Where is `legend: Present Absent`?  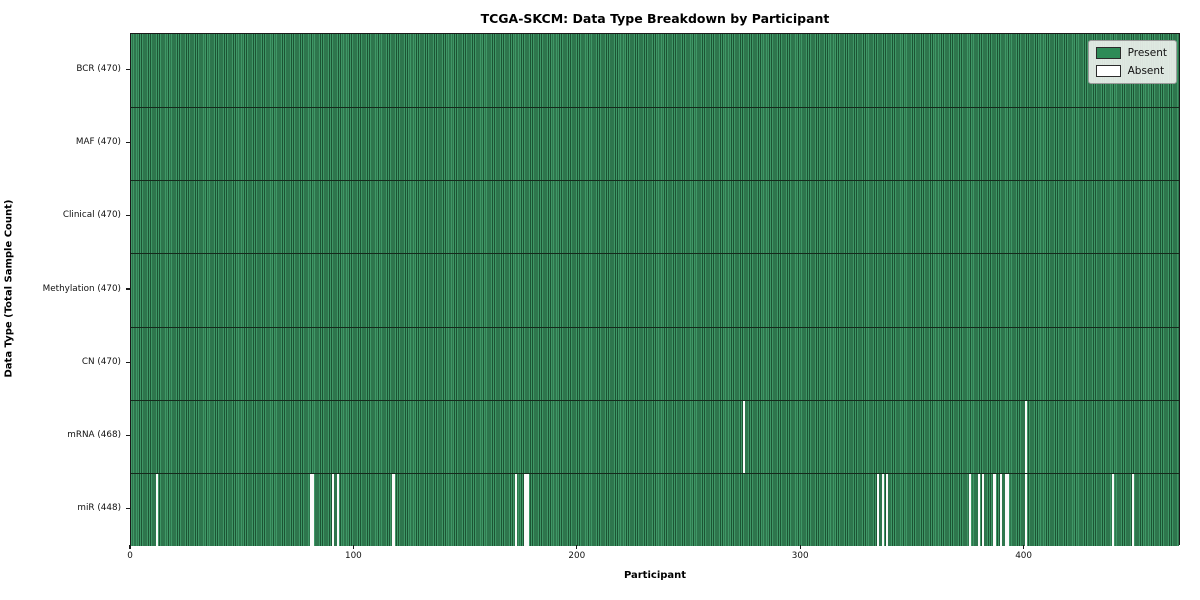
legend: Present Absent is located at coordinates (1132, 62).